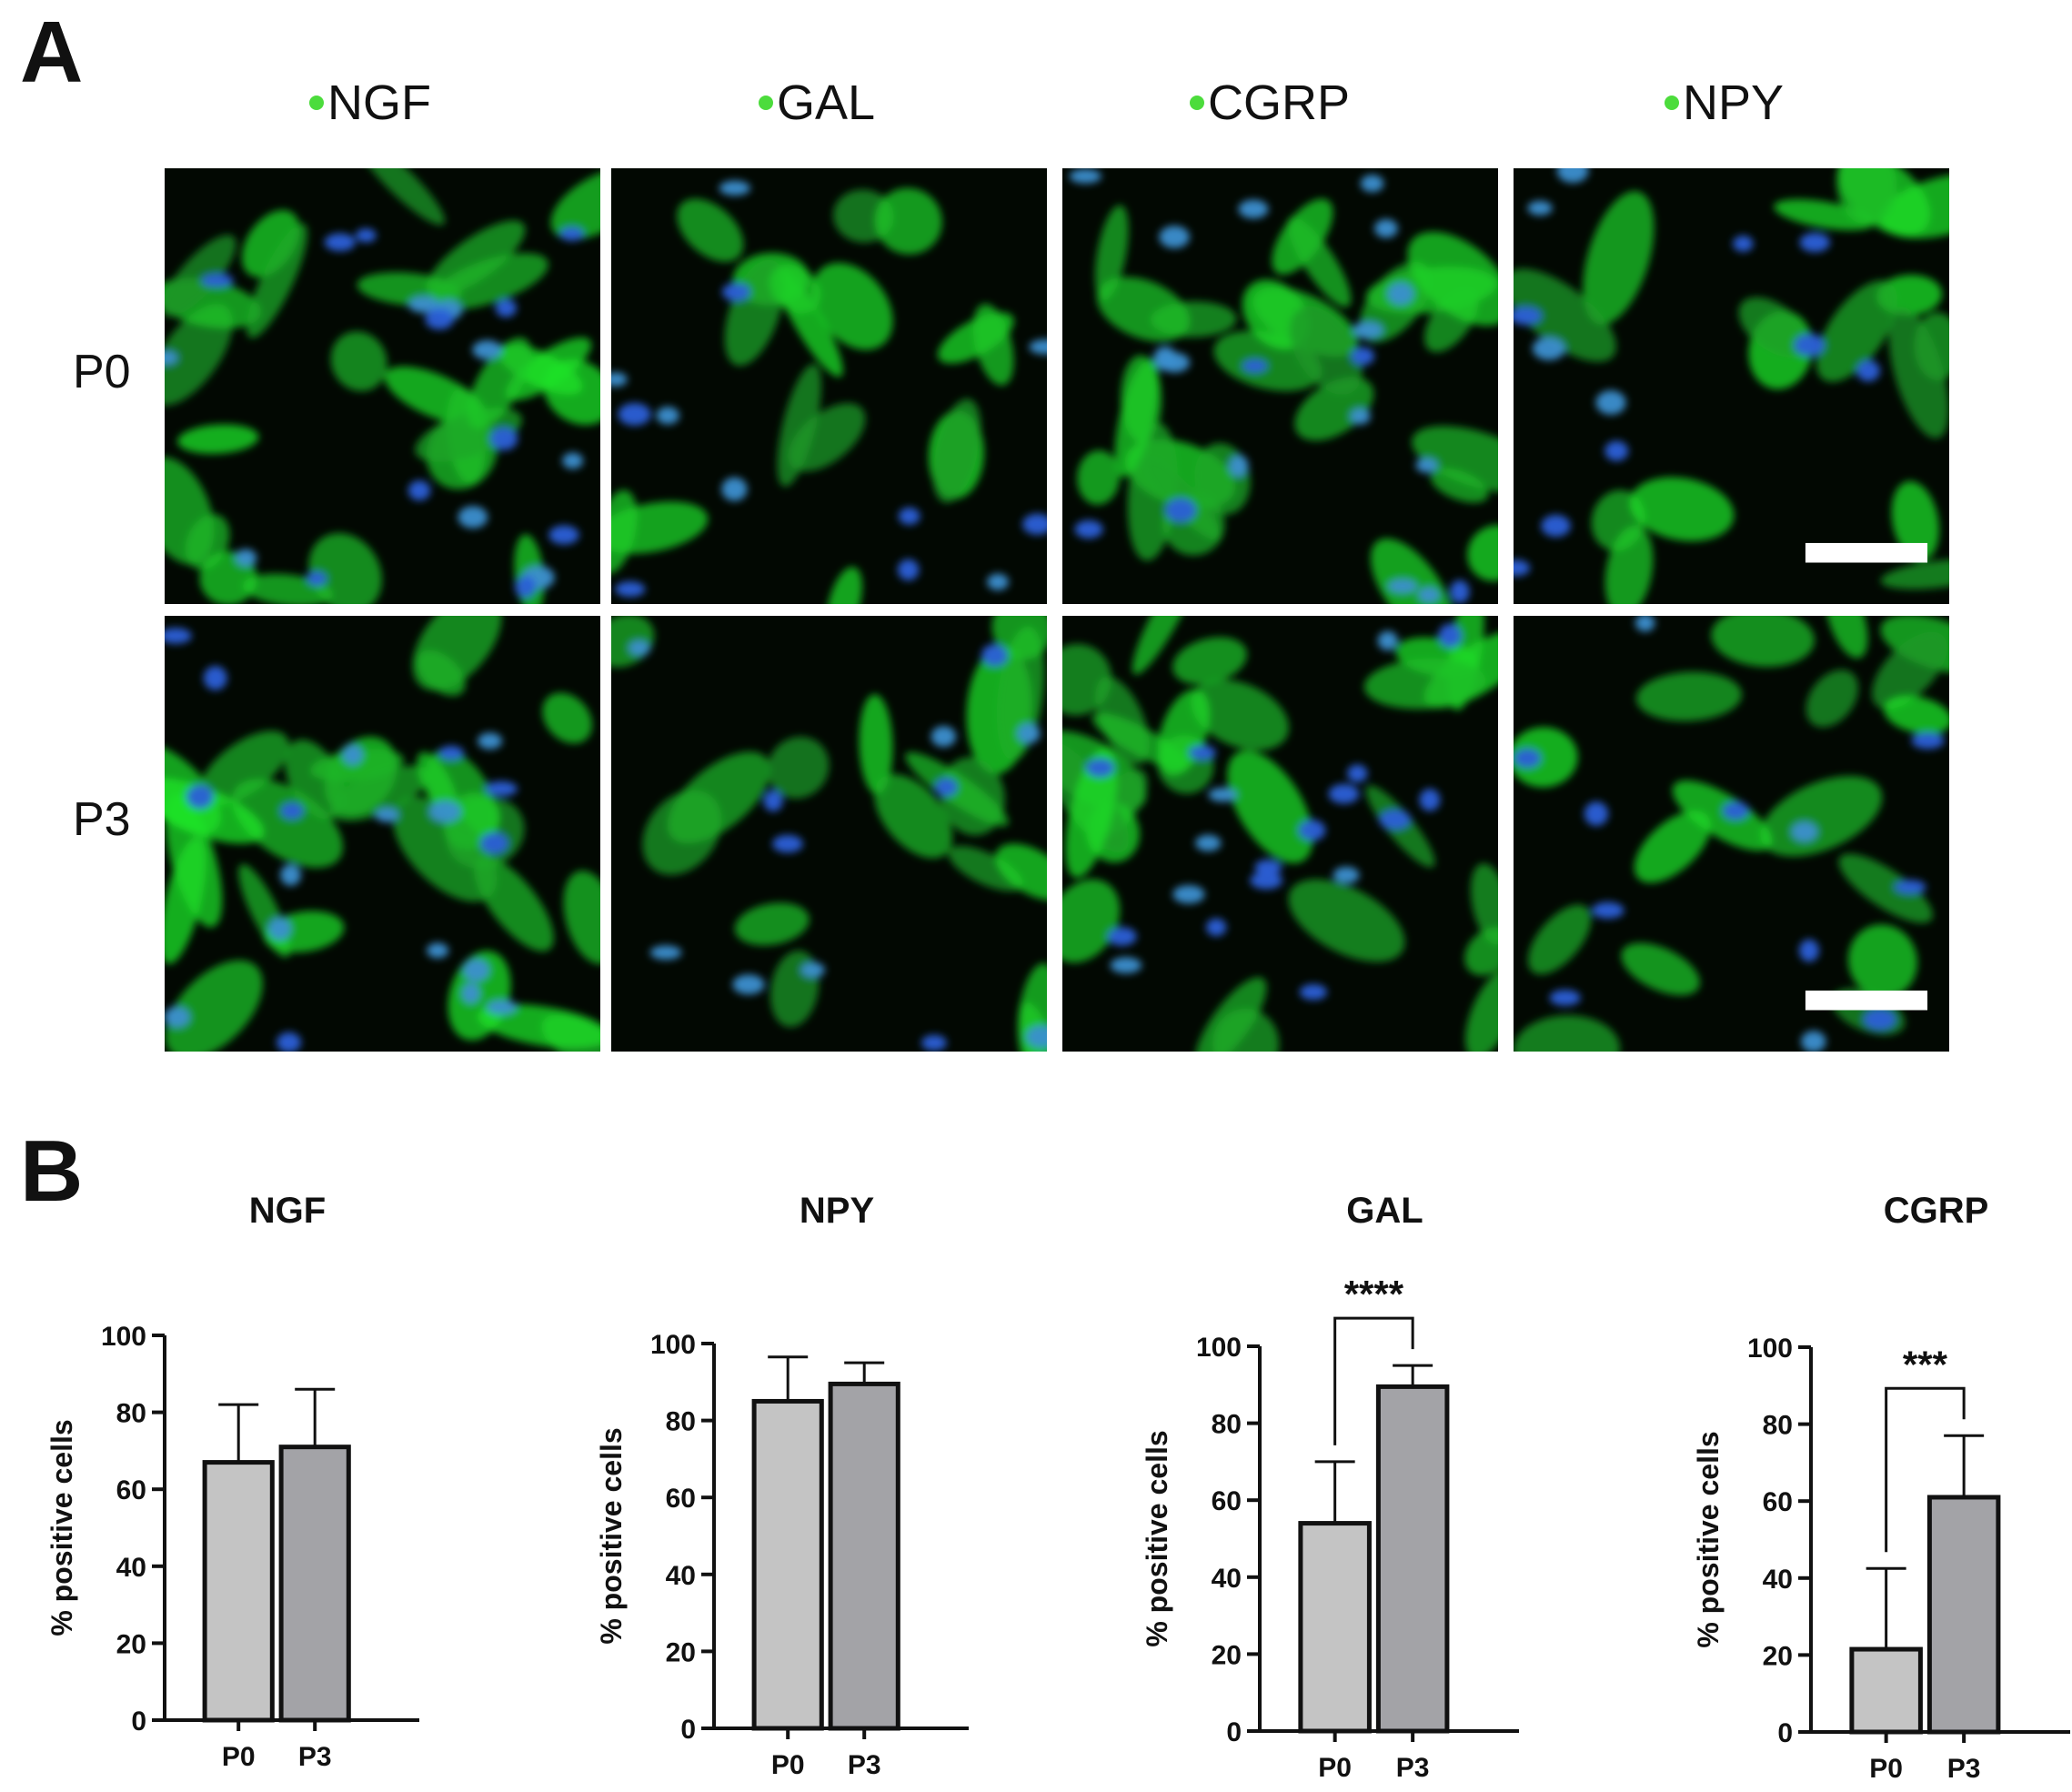 The height and width of the screenshot is (1792, 2072). What do you see at coordinates (817, 102) in the screenshot?
I see `stain-label-gal: GAL` at bounding box center [817, 102].